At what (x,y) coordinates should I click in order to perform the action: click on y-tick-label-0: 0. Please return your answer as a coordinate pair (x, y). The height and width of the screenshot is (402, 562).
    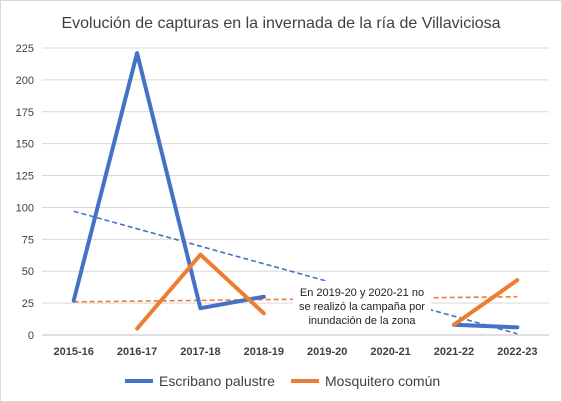
    Looking at the image, I should click on (31, 336).